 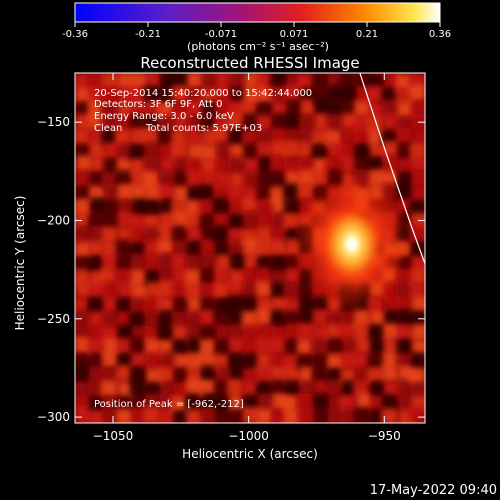 What do you see at coordinates (250, 454) in the screenshot?
I see `x-axis-label: Heliocentric X (arcsec)` at bounding box center [250, 454].